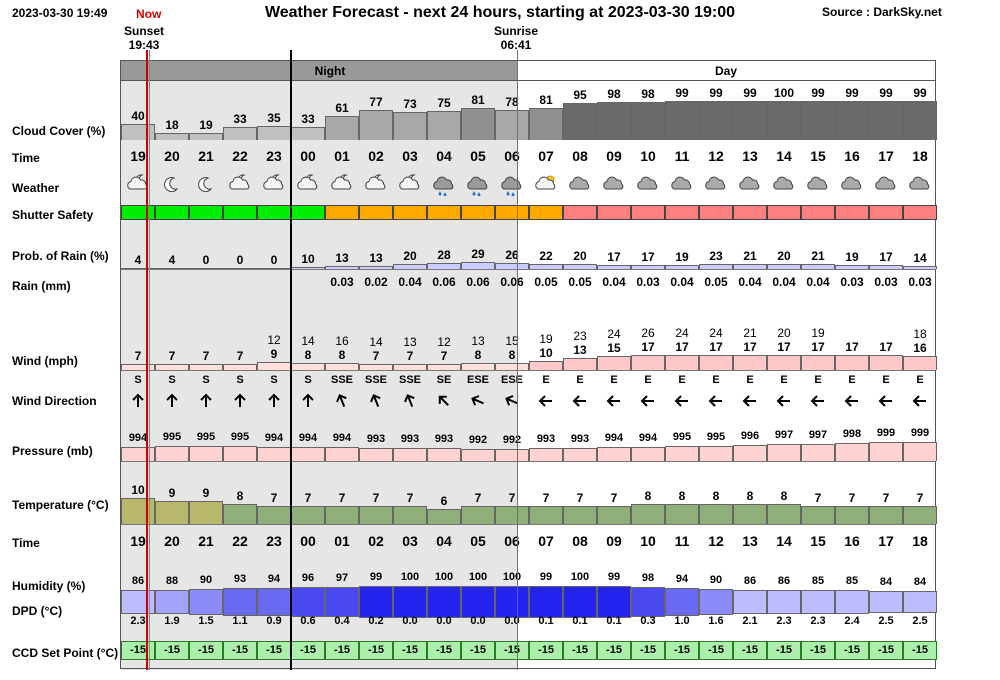 The image size is (1000, 680). What do you see at coordinates (716, 156) in the screenshot?
I see `hour-label: 12` at bounding box center [716, 156].